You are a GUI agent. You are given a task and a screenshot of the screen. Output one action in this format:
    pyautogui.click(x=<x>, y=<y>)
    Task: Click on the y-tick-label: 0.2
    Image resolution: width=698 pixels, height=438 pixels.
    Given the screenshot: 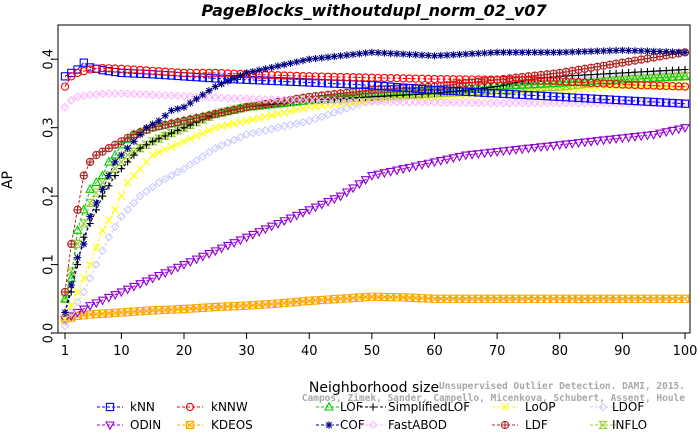 What is the action you would take?
    pyautogui.click(x=49, y=196)
    